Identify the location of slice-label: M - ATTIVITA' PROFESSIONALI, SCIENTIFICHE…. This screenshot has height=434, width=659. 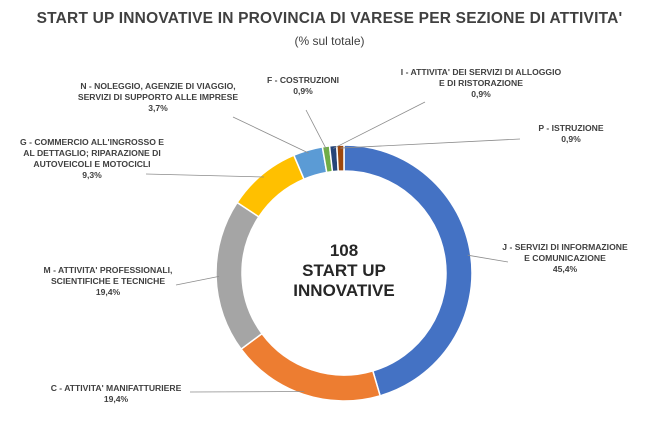
(108, 281).